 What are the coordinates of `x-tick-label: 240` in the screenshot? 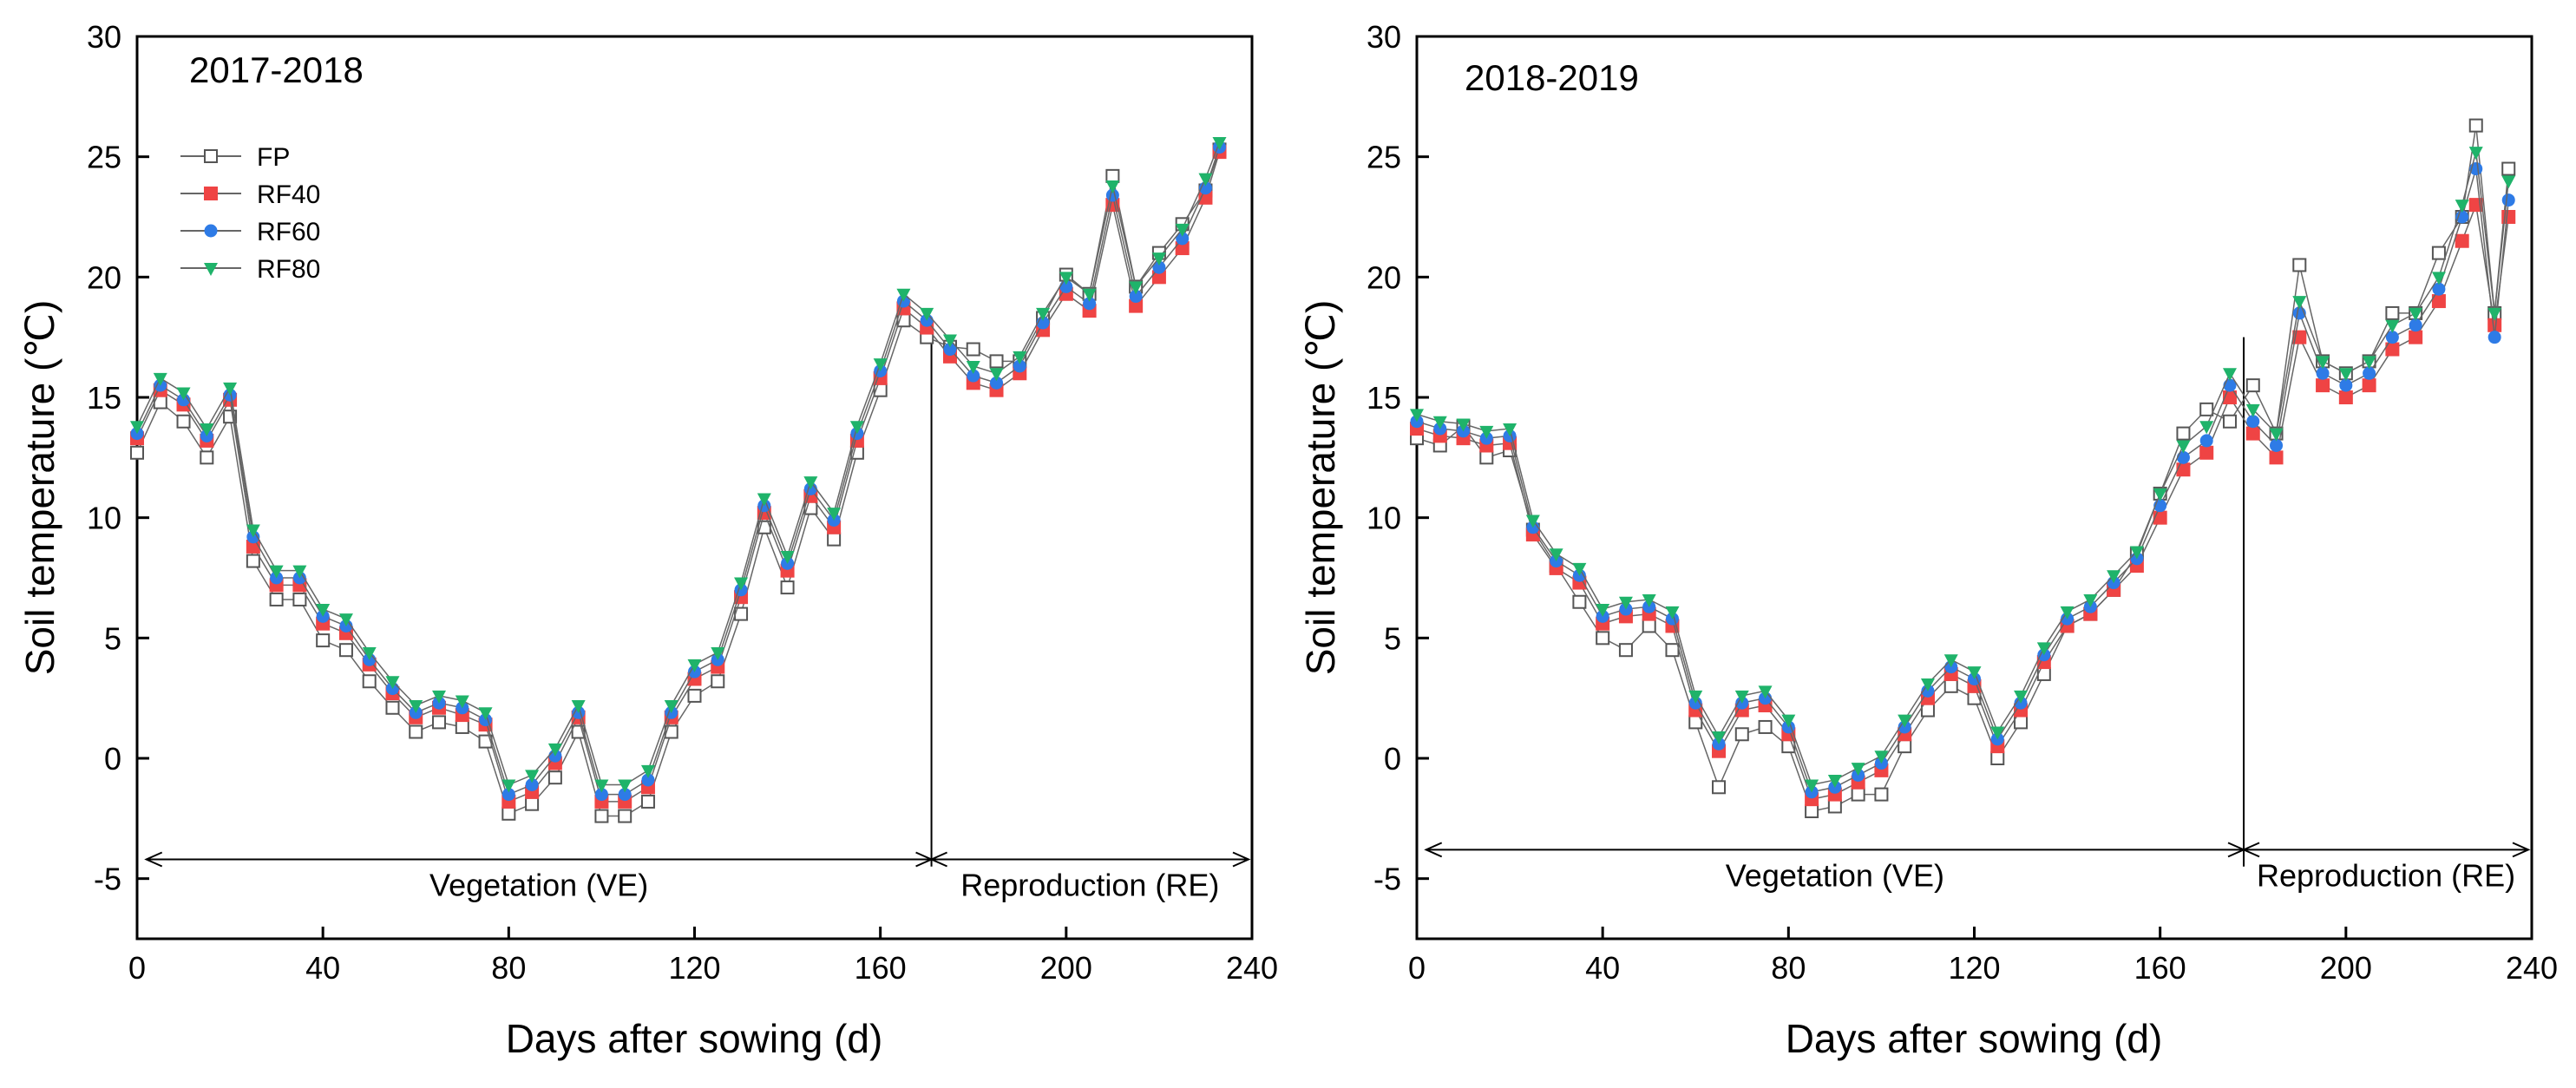 It's located at (1252, 968).